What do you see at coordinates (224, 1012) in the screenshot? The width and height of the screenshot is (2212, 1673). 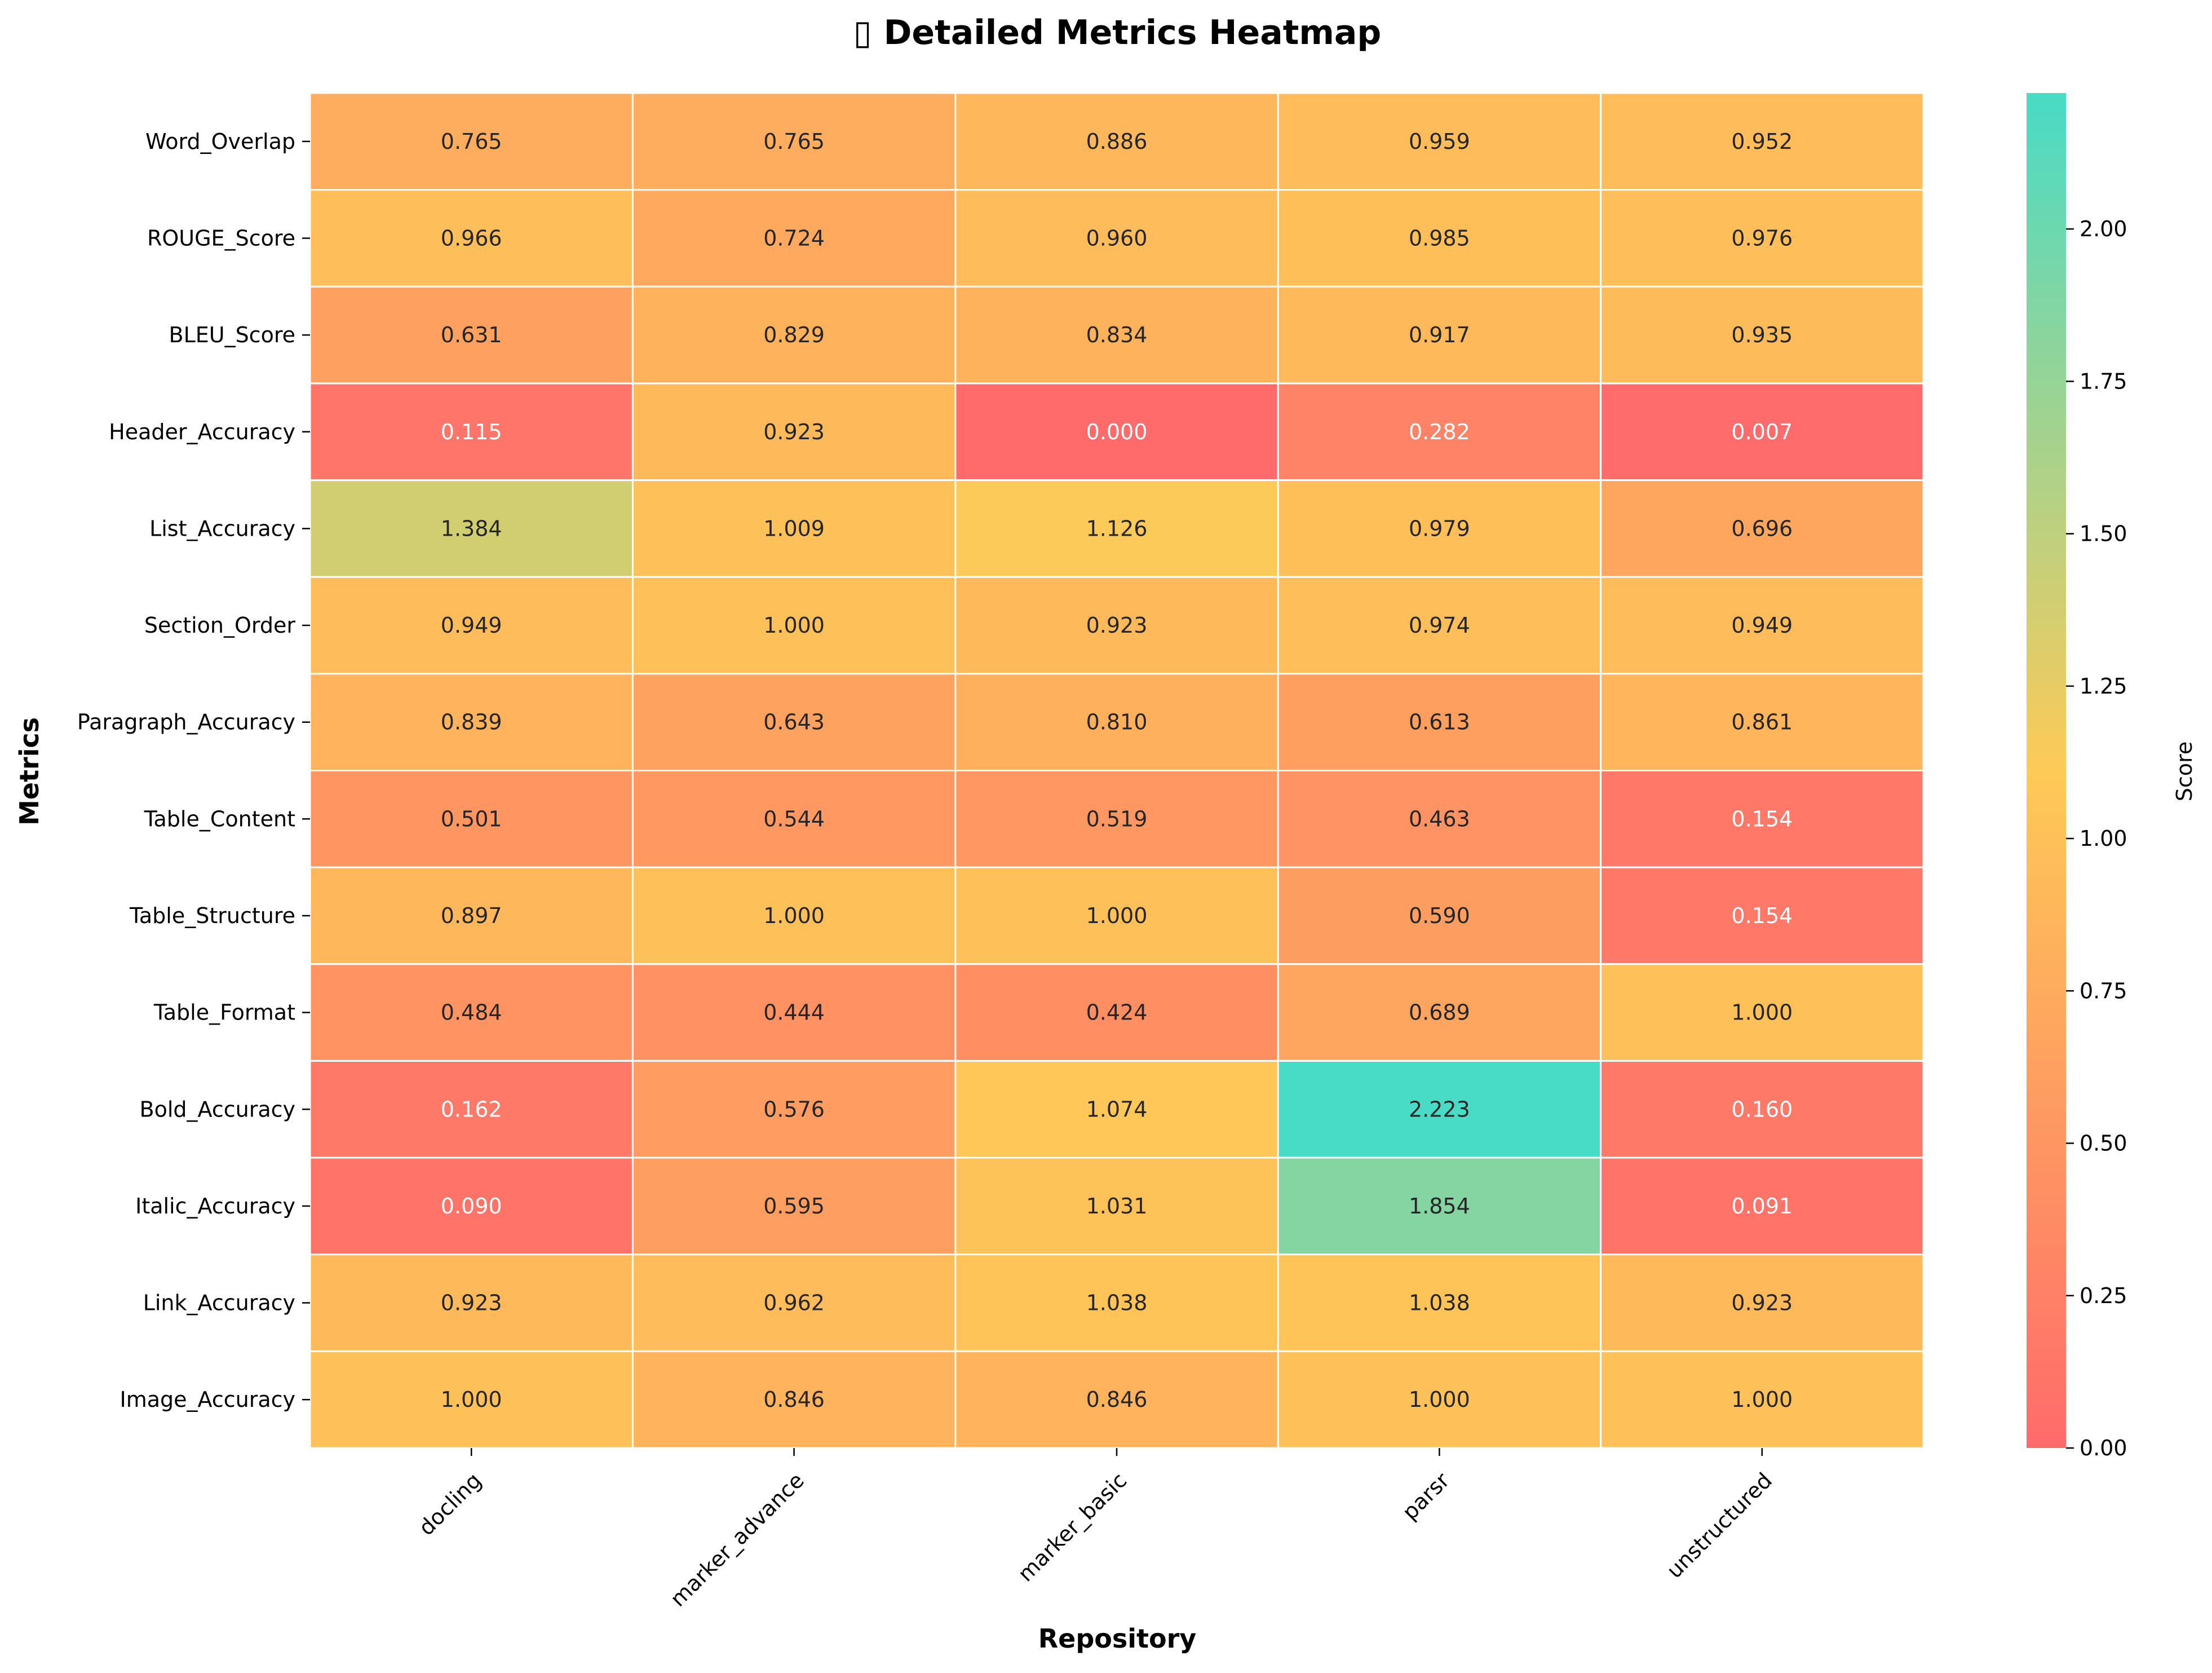 I see `y-tick-label: Table_Format` at bounding box center [224, 1012].